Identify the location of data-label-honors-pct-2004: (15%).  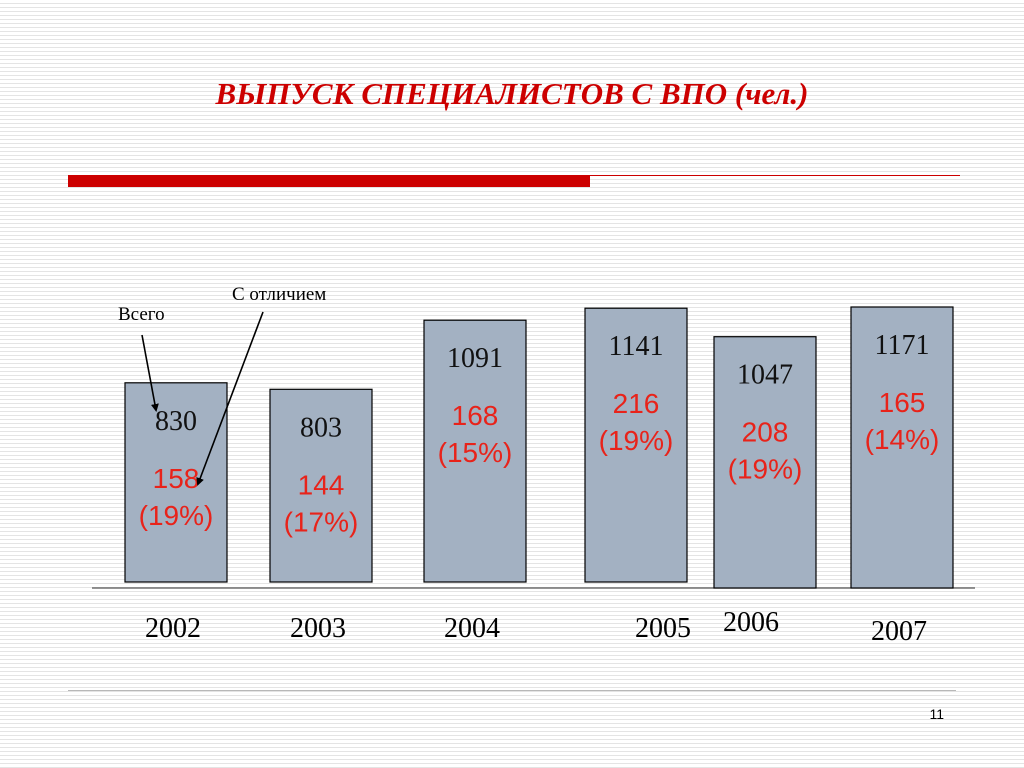
(475, 452).